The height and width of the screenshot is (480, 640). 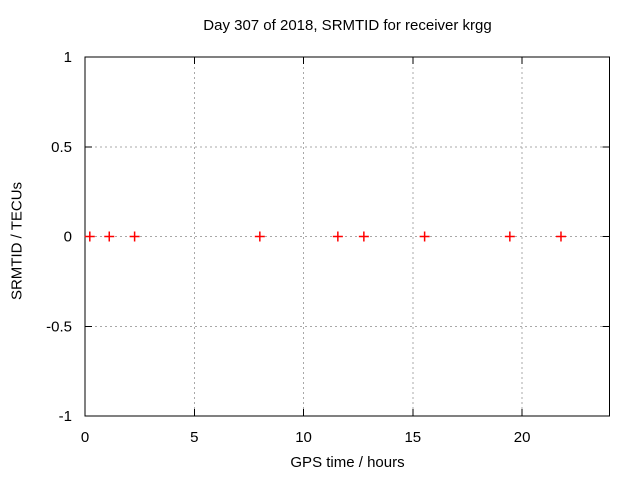 I want to click on x-axis-label: GPS time / hours, so click(x=347, y=462).